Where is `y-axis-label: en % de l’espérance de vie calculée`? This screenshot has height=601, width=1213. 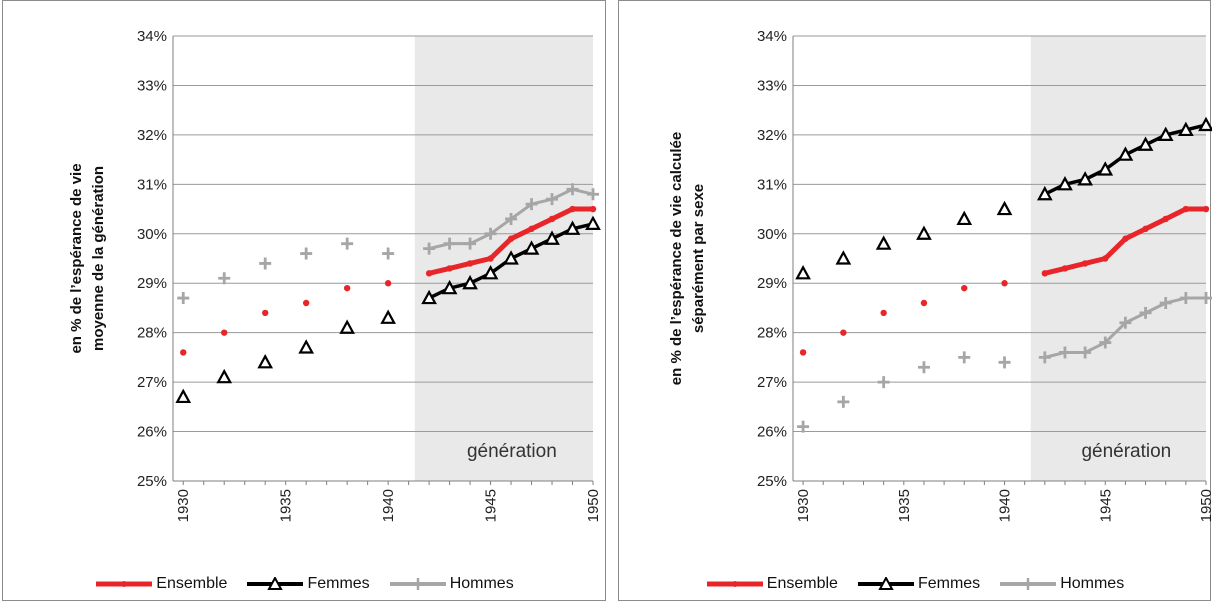
y-axis-label: en % de l’espérance de vie calculée is located at coordinates (676, 258).